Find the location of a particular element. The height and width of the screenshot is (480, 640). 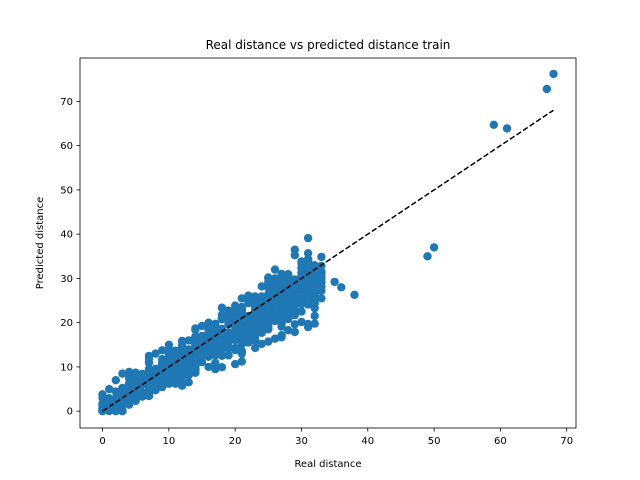

y-tick-label: 10 is located at coordinates (66, 367).